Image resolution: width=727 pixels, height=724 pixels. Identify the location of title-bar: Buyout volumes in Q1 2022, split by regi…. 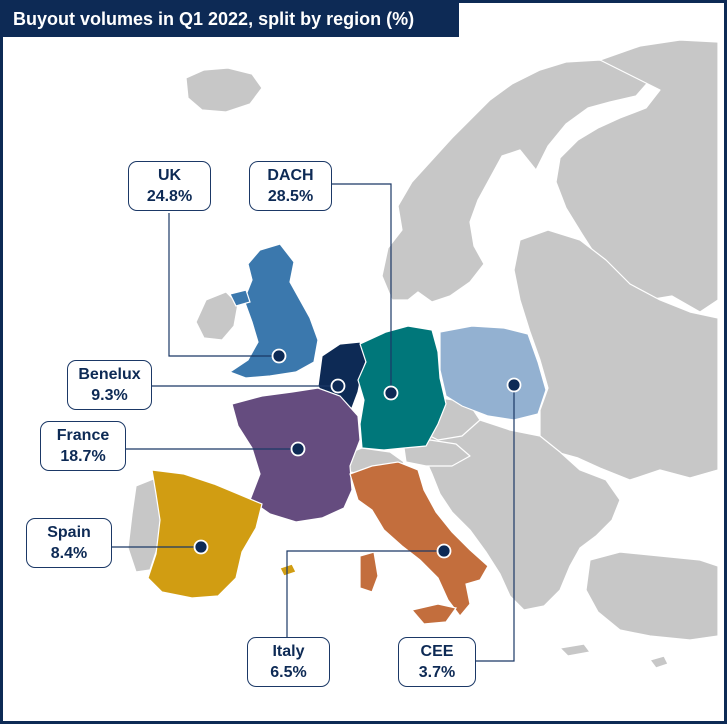
(231, 20).